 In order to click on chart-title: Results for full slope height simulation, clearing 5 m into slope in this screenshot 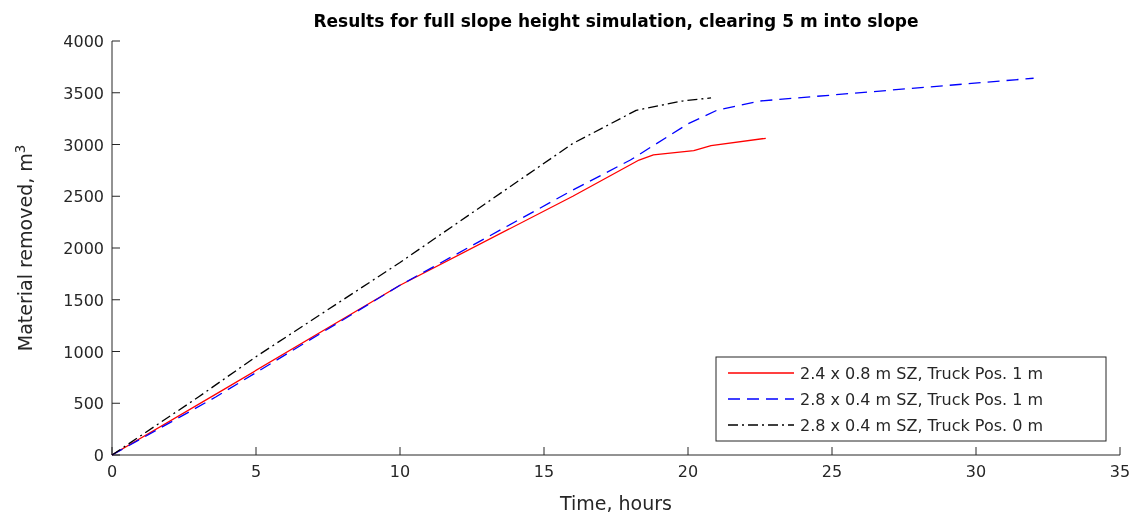, I will do `click(616, 21)`.